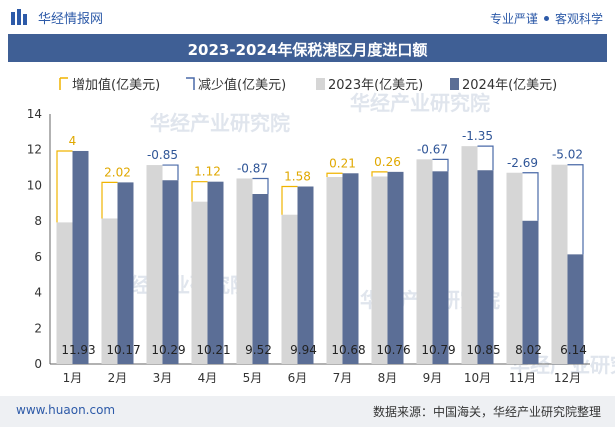 This screenshot has height=427, width=615. What do you see at coordinates (486, 412) in the screenshot?
I see `footer-source: 数据来源：中国海关，华经产业研究院整理` at bounding box center [486, 412].